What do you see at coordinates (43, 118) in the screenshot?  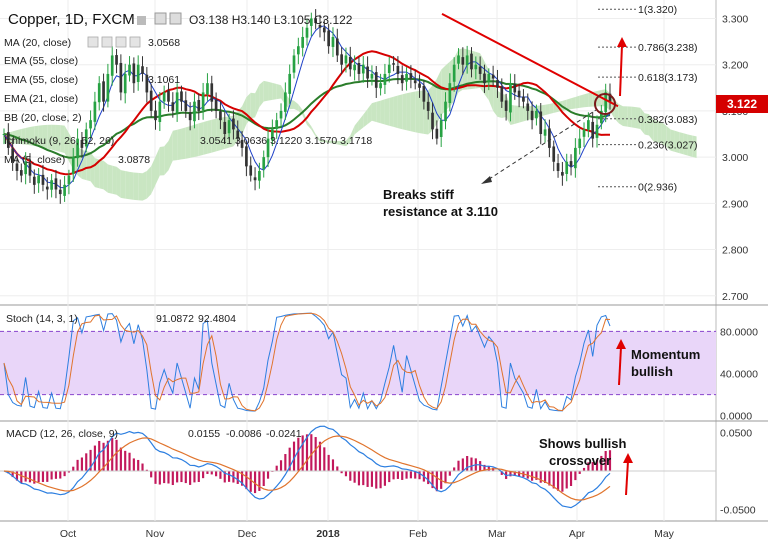 I see `legend-bb: BB (20, close, 2)` at bounding box center [43, 118].